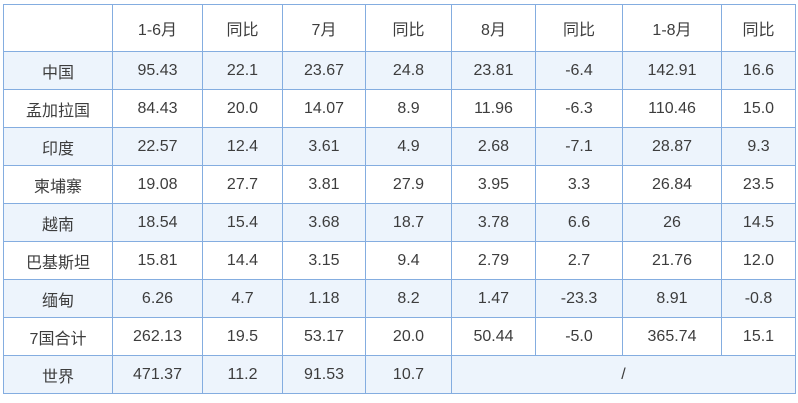 The width and height of the screenshot is (798, 403). I want to click on table-cell: 262.13, so click(157, 336).